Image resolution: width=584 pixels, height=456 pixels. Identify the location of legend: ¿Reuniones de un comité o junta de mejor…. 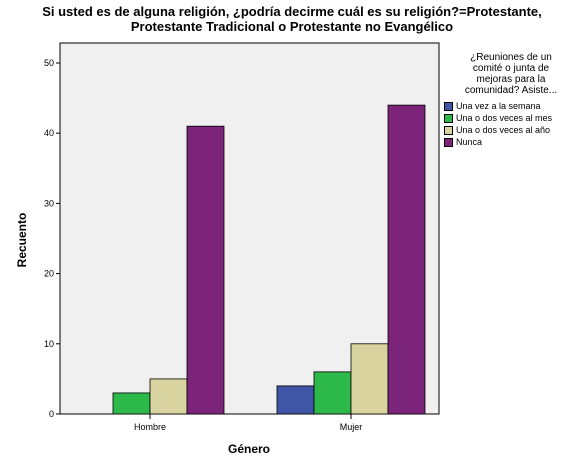
(511, 100).